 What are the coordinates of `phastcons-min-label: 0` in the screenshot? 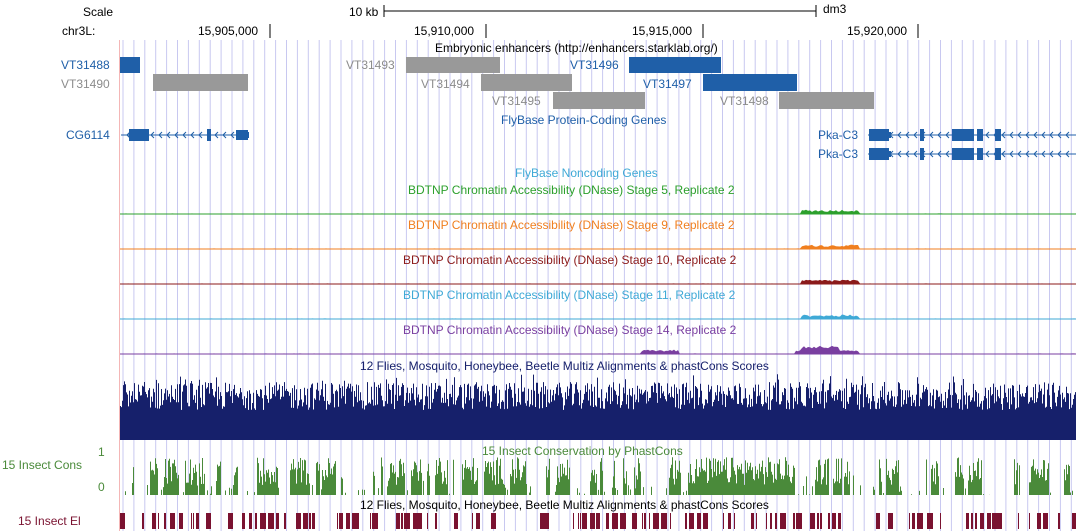 It's located at (101, 487).